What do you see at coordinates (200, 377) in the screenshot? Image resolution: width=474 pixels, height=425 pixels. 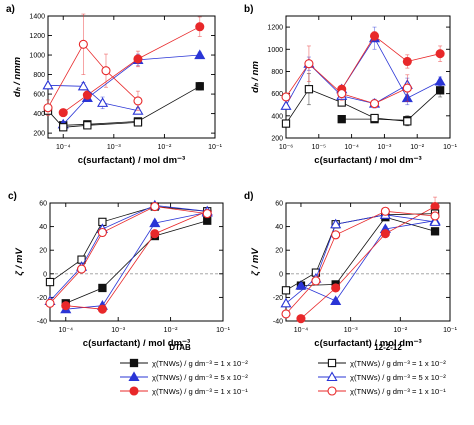 I see `legend-entry: χ(TNWs) / g dm⁻³ = 5 x 10⁻²` at bounding box center [200, 377].